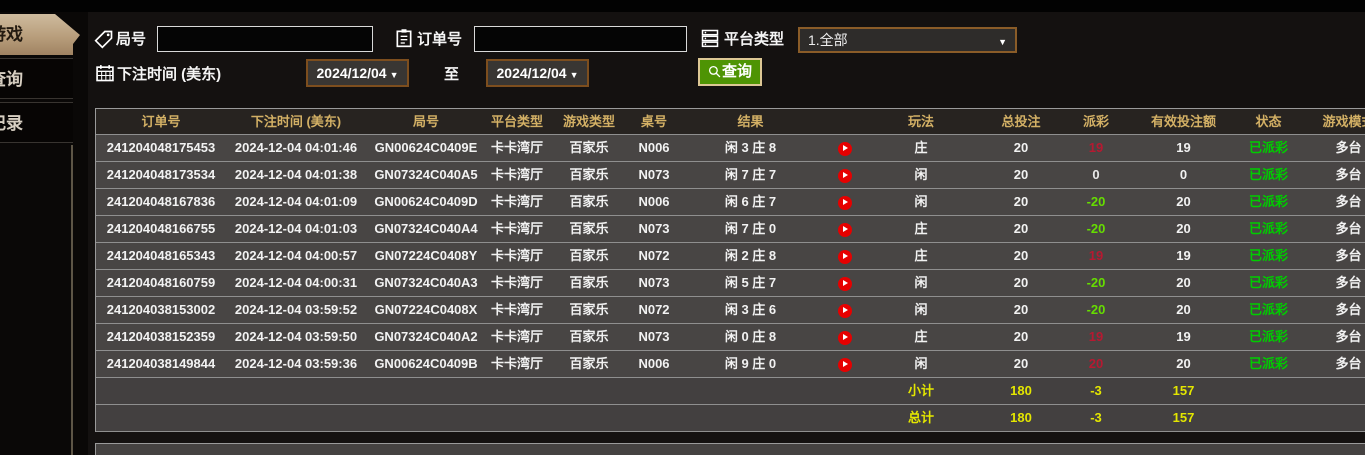 This screenshot has width=1365, height=455. What do you see at coordinates (1021, 390) in the screenshot?
I see `subtotal-cell: 180` at bounding box center [1021, 390].